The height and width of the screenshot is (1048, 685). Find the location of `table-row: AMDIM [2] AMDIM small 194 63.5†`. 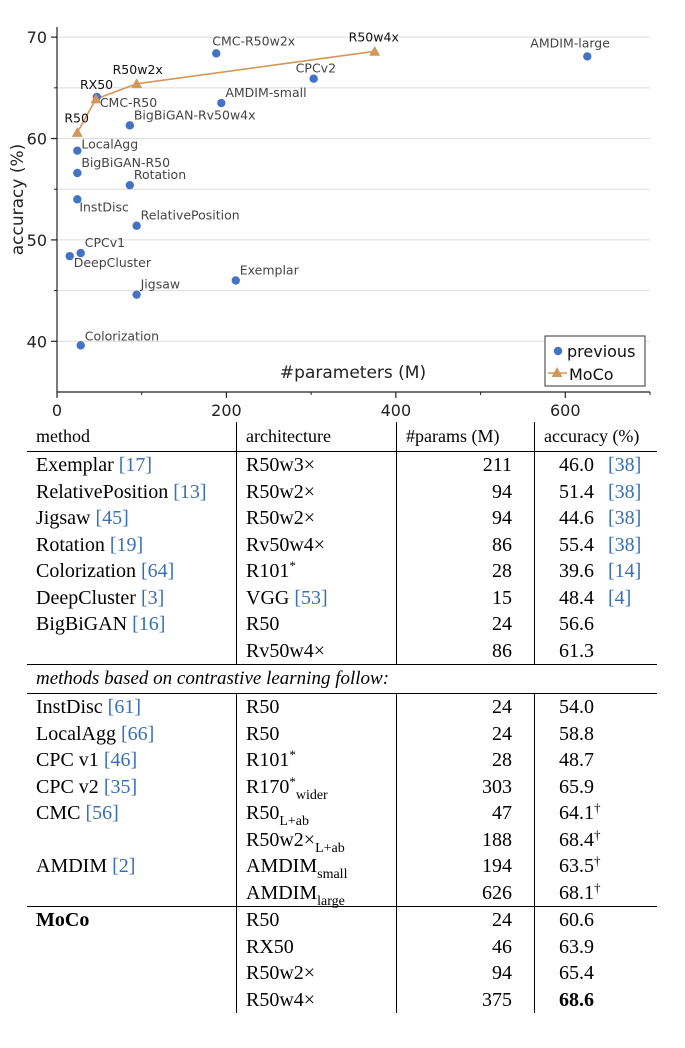

table-row: AMDIM [2] AMDIM small 194 63.5† is located at coordinates (342, 867).